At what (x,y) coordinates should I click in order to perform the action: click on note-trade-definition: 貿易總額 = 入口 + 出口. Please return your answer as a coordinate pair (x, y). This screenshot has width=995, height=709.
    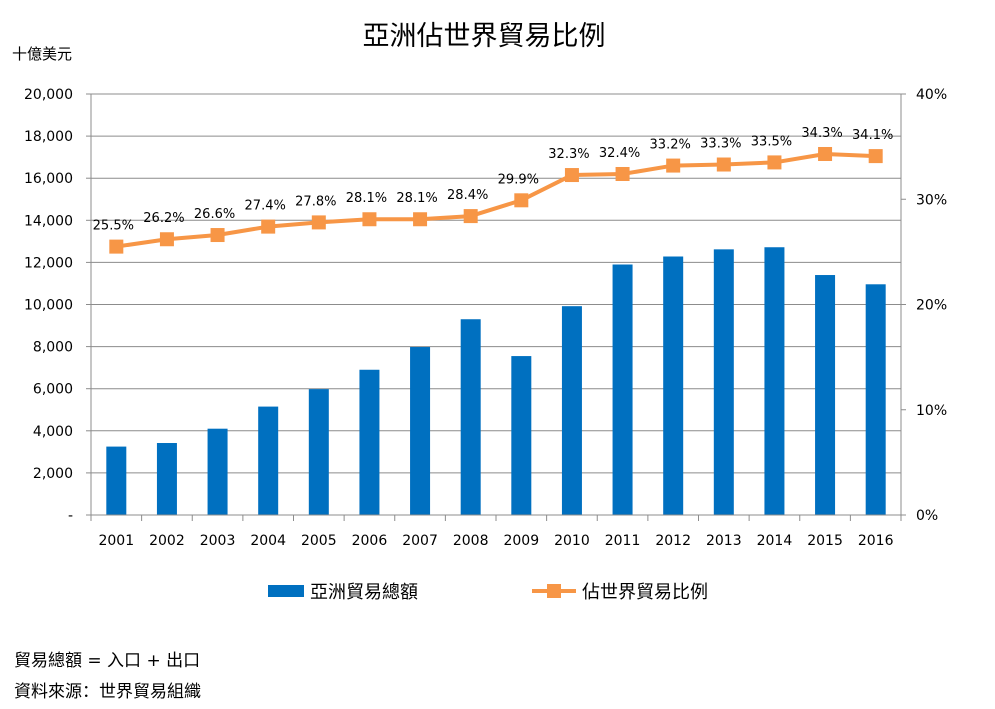
    Looking at the image, I should click on (107, 661).